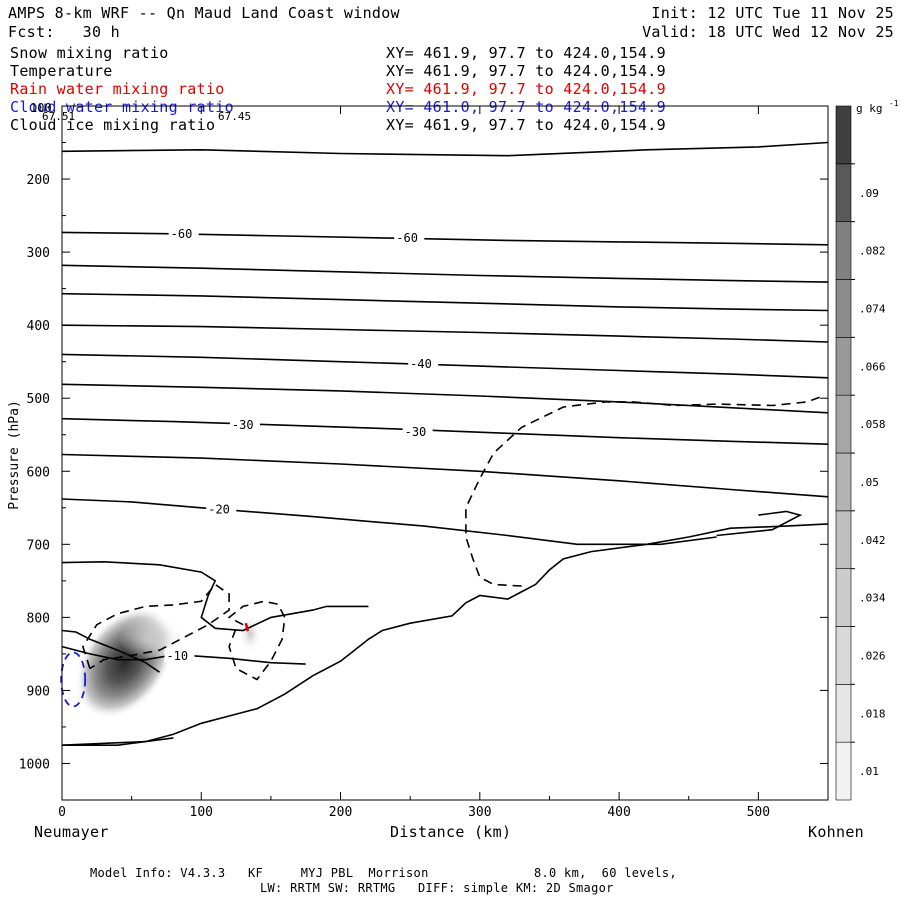  I want to click on field-name-rain: Rain water mixing ratio, so click(117, 89).